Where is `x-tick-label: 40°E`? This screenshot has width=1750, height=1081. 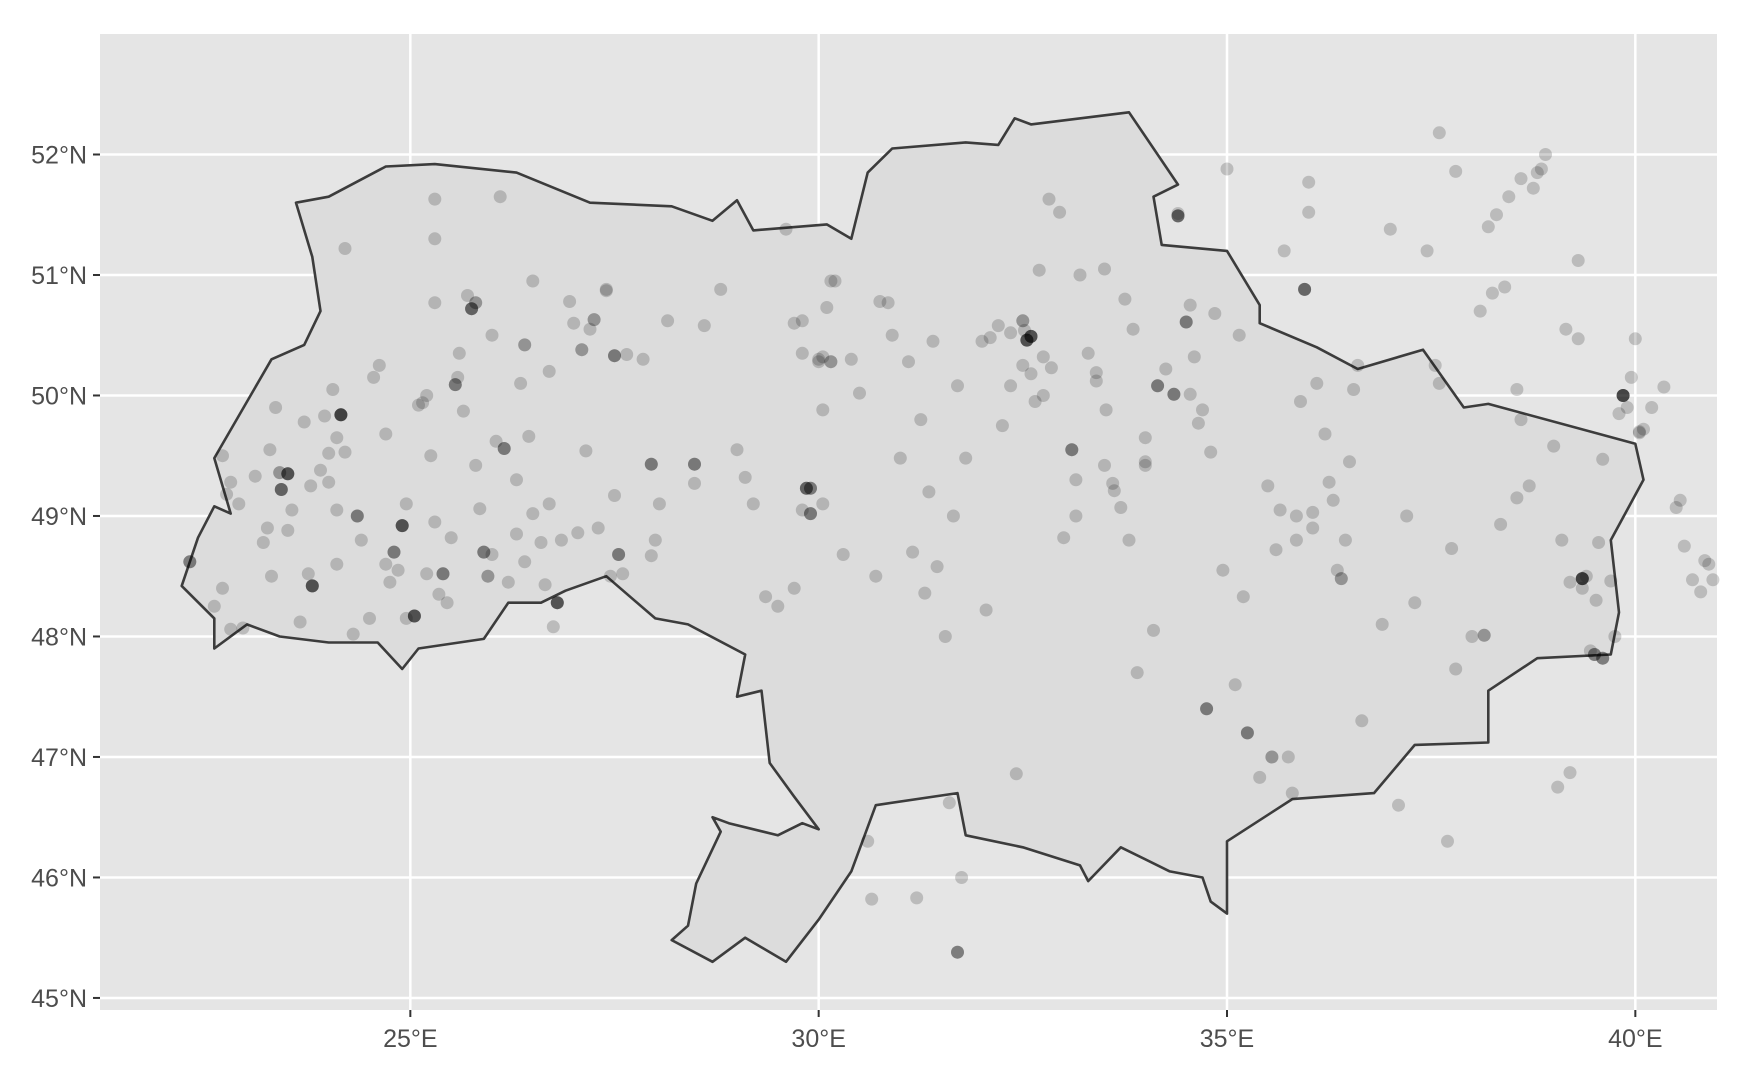 x-tick-label: 40°E is located at coordinates (1635, 1039).